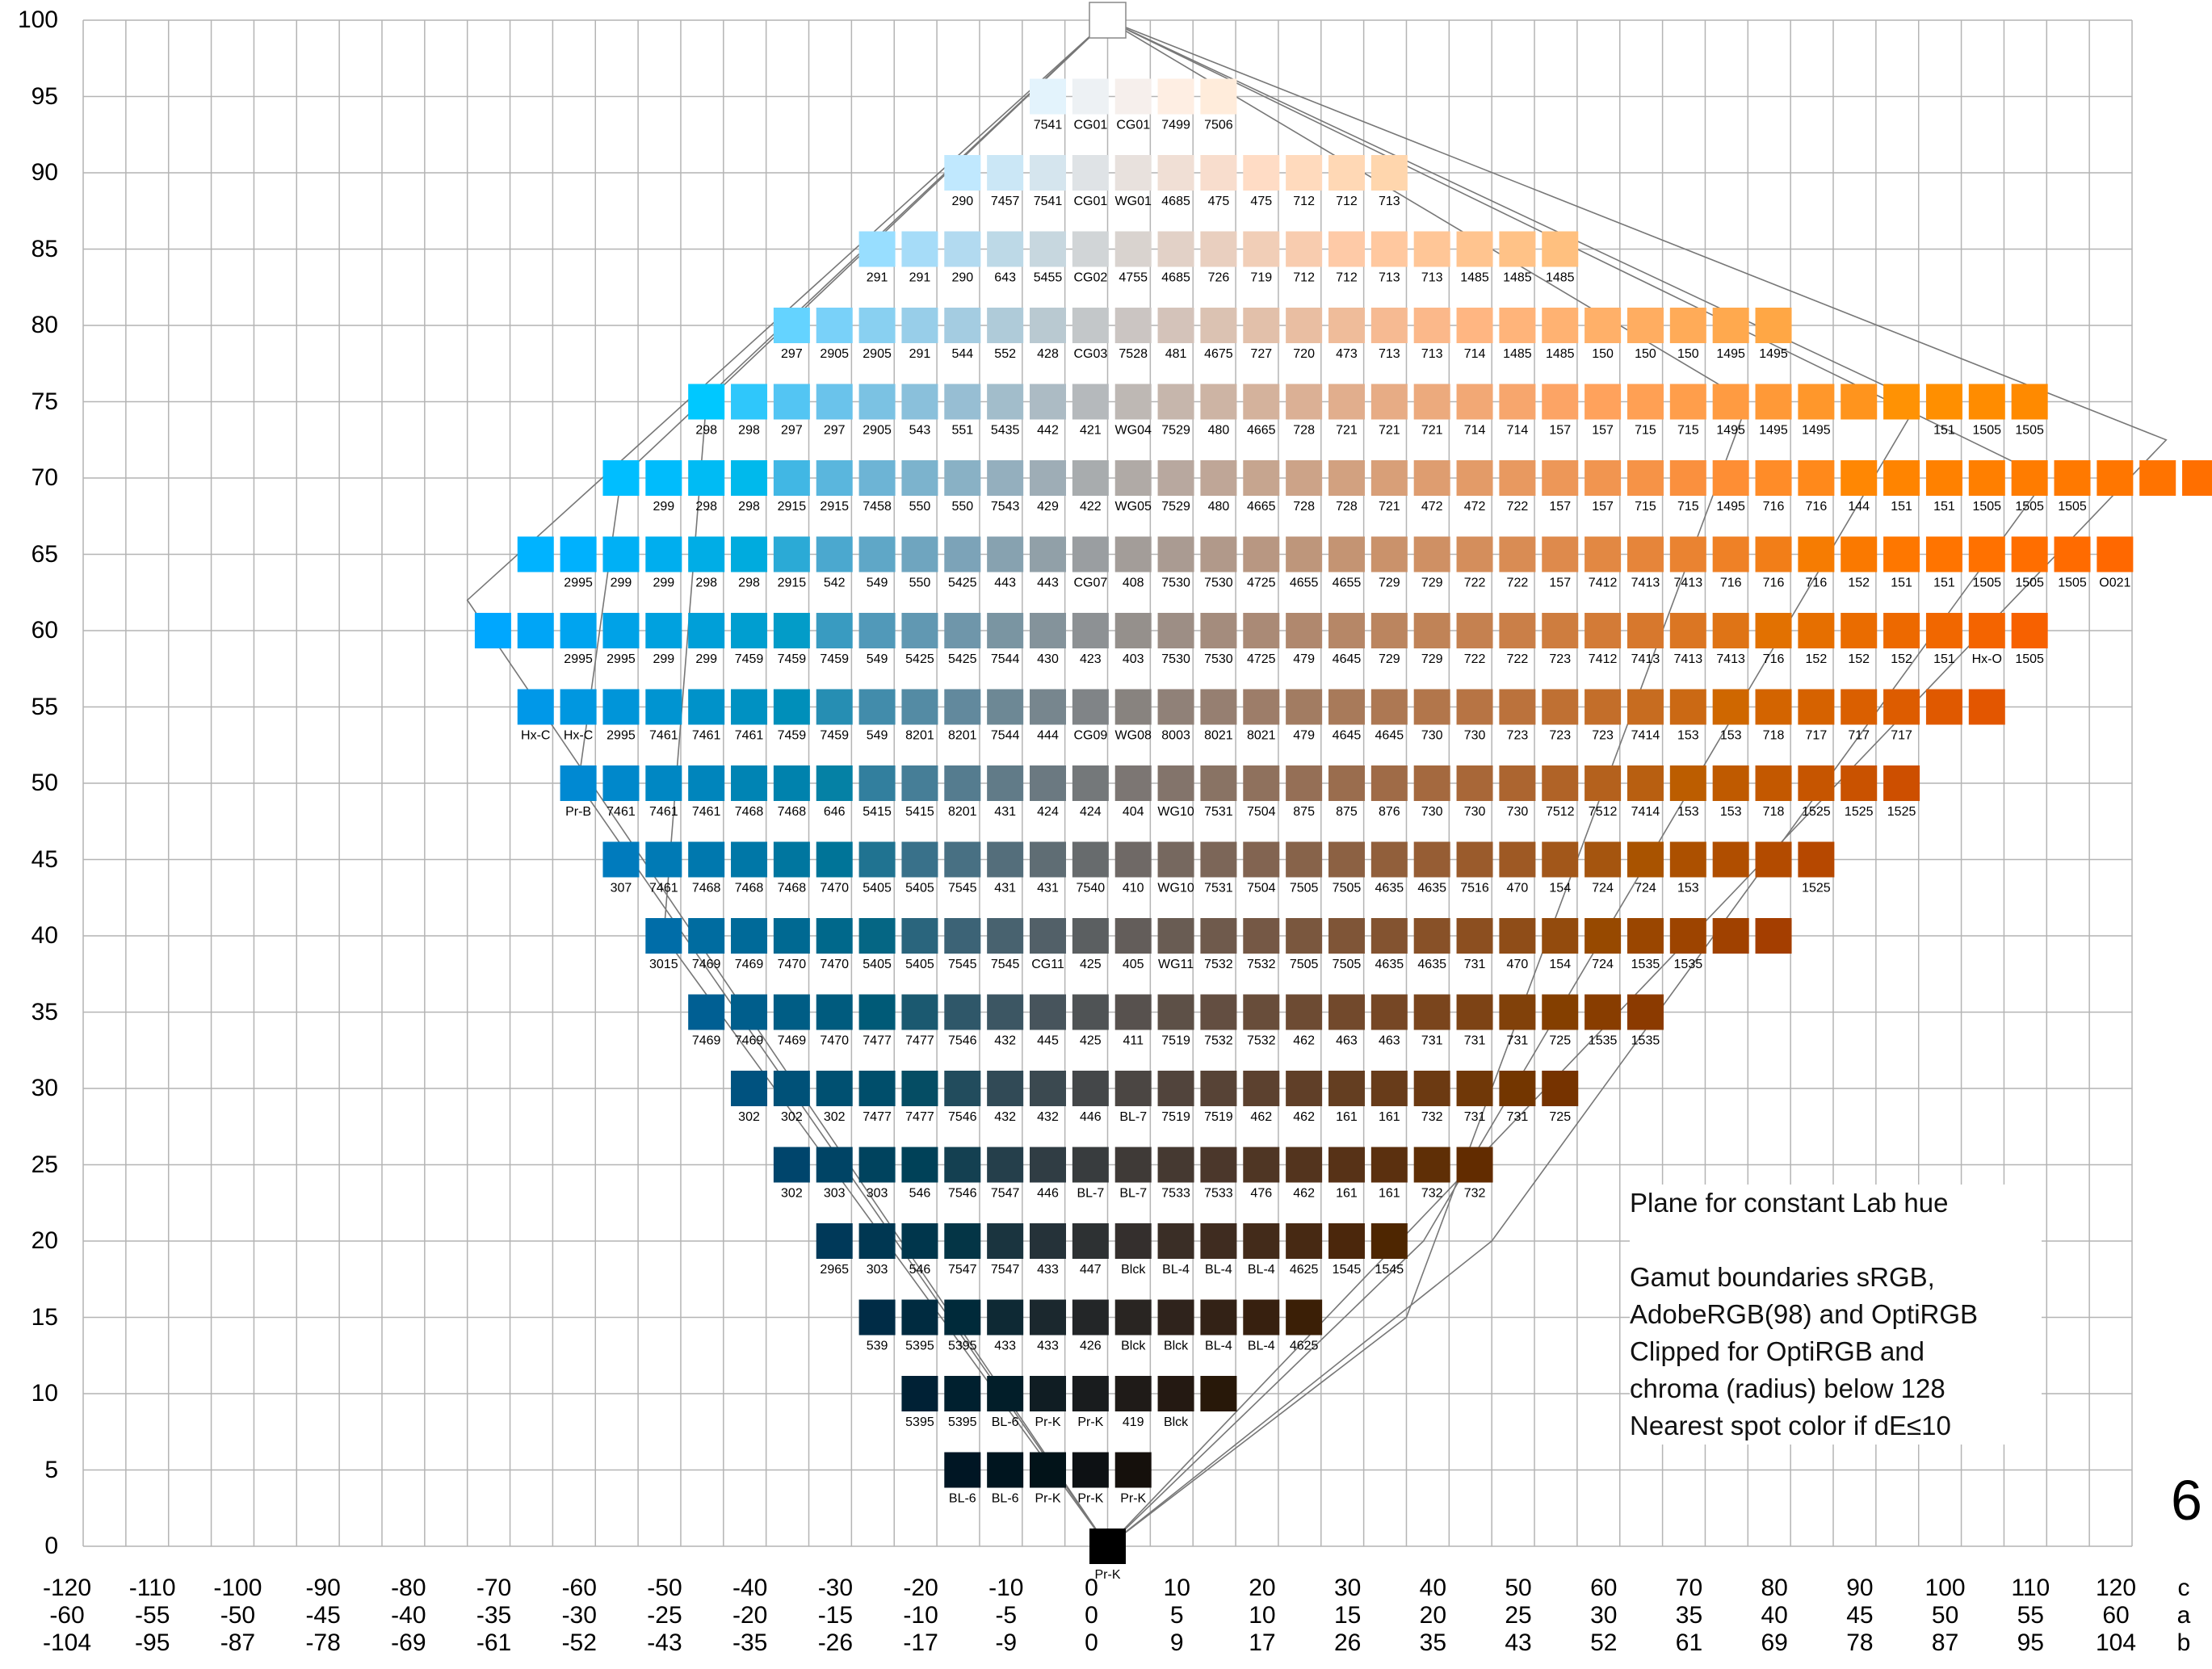  I want to click on chip-label: 7461, so click(664, 736).